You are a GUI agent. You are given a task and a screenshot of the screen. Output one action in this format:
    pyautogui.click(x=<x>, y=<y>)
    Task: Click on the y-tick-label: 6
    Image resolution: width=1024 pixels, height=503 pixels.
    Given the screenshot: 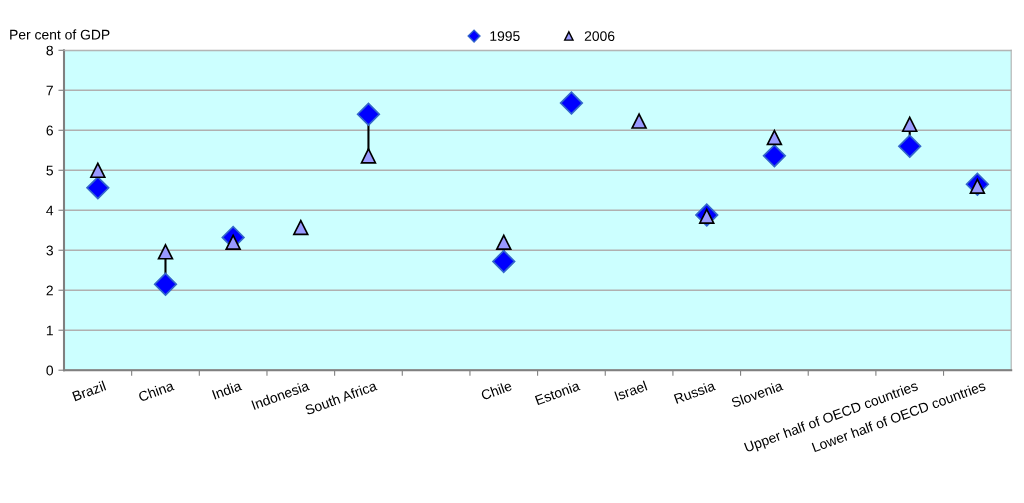 What is the action you would take?
    pyautogui.click(x=49, y=130)
    